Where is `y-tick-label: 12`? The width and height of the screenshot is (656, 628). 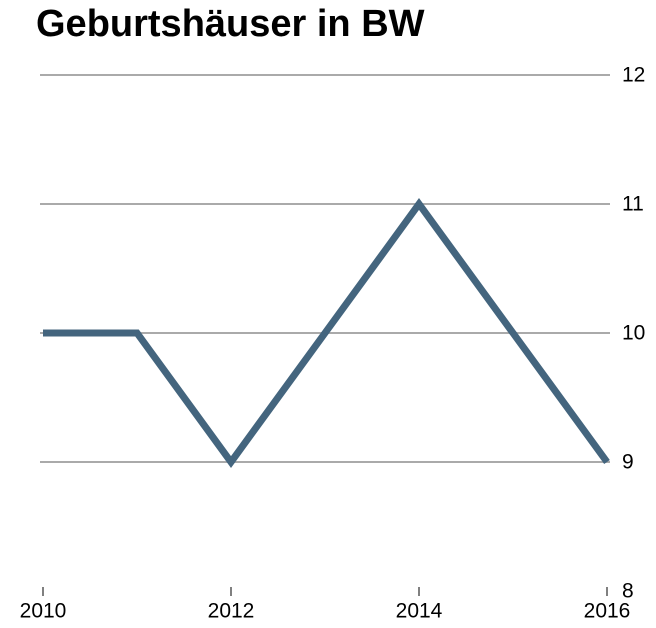
y-tick-label: 12 is located at coordinates (633, 75).